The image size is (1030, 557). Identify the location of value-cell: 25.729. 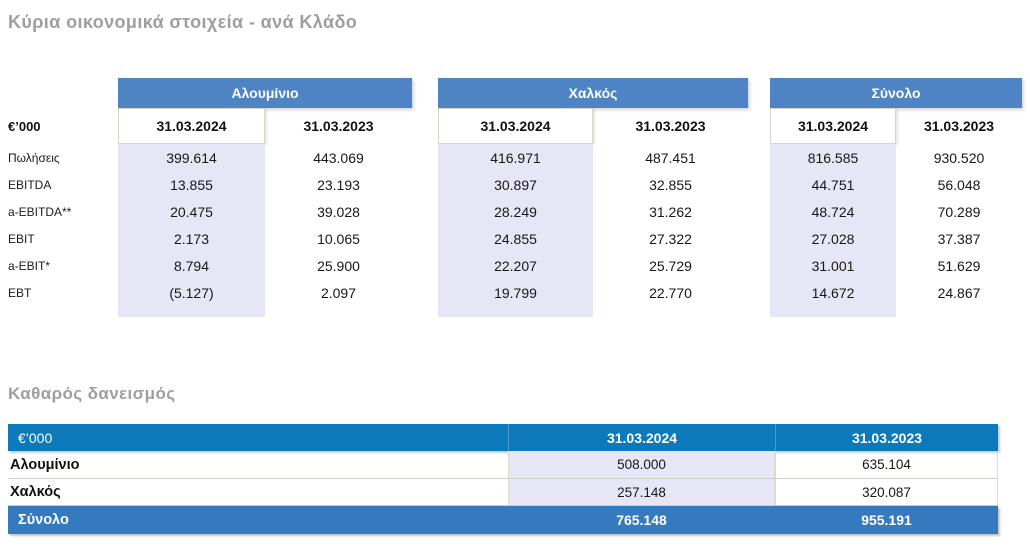
(670, 265).